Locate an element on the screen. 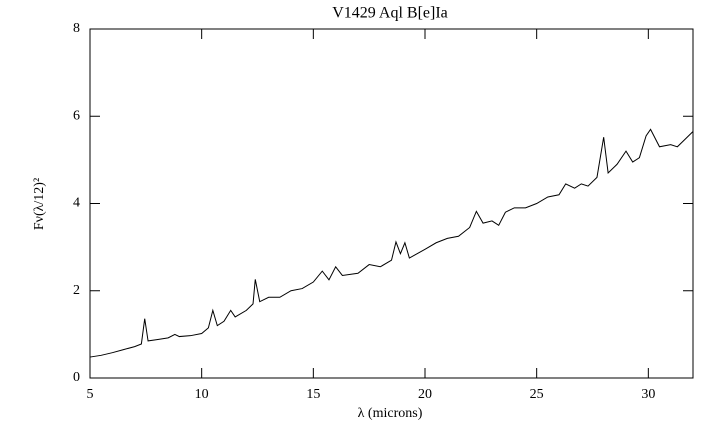 Image resolution: width=720 pixels, height=439 pixels. x-tick-label: 15 is located at coordinates (313, 394).